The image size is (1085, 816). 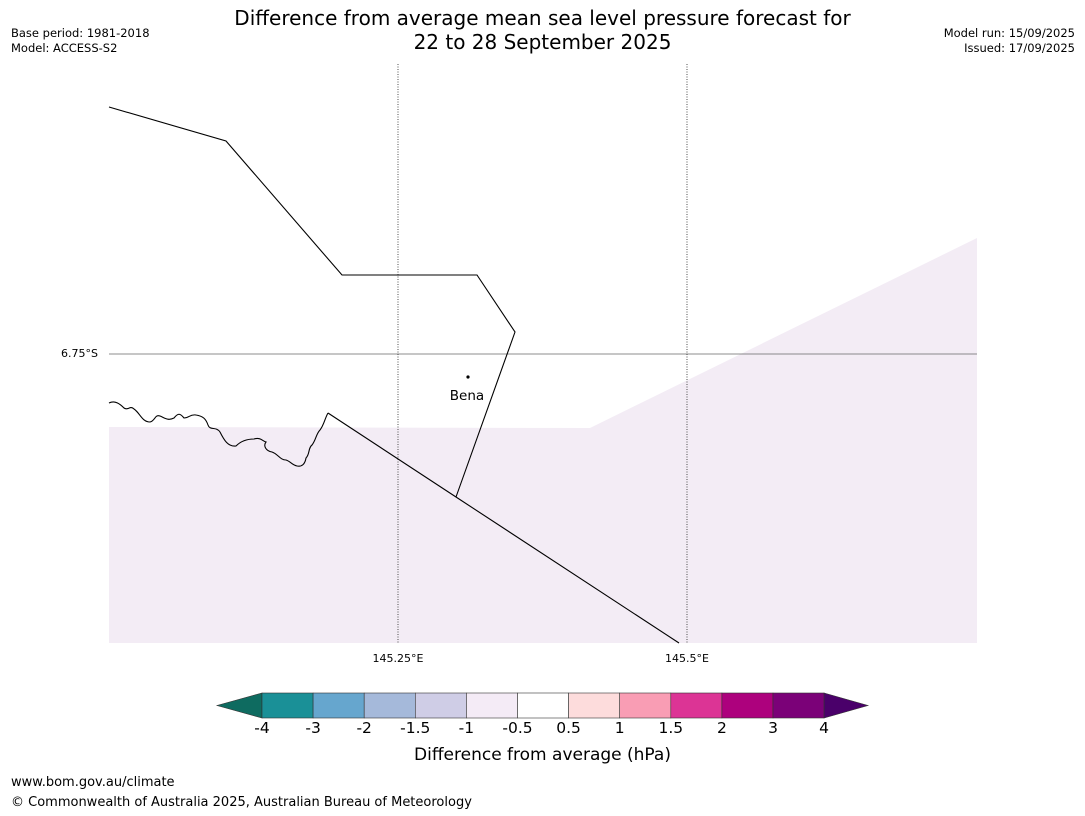 I want to click on longitude-label-1: 145.25°E, so click(x=398, y=658).